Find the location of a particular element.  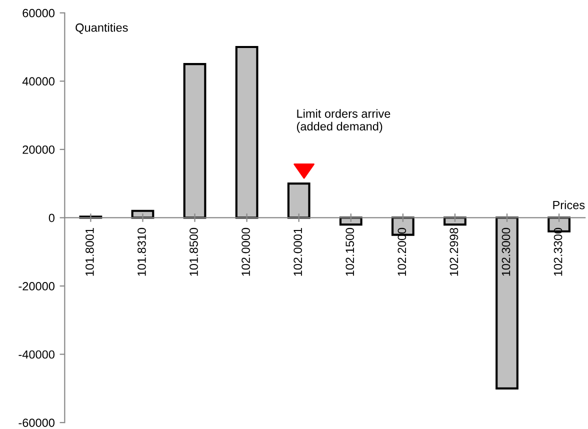

y-tick-label: -40000 is located at coordinates (36, 354).